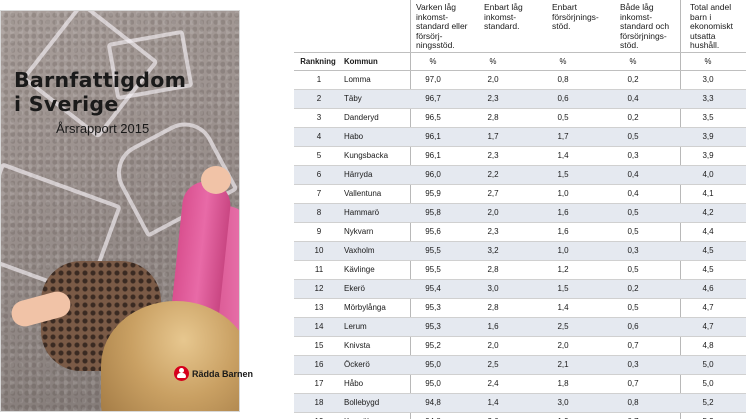 The width and height of the screenshot is (746, 419). Describe the element at coordinates (319, 418) in the screenshot. I see `rank-cell: 19` at that location.